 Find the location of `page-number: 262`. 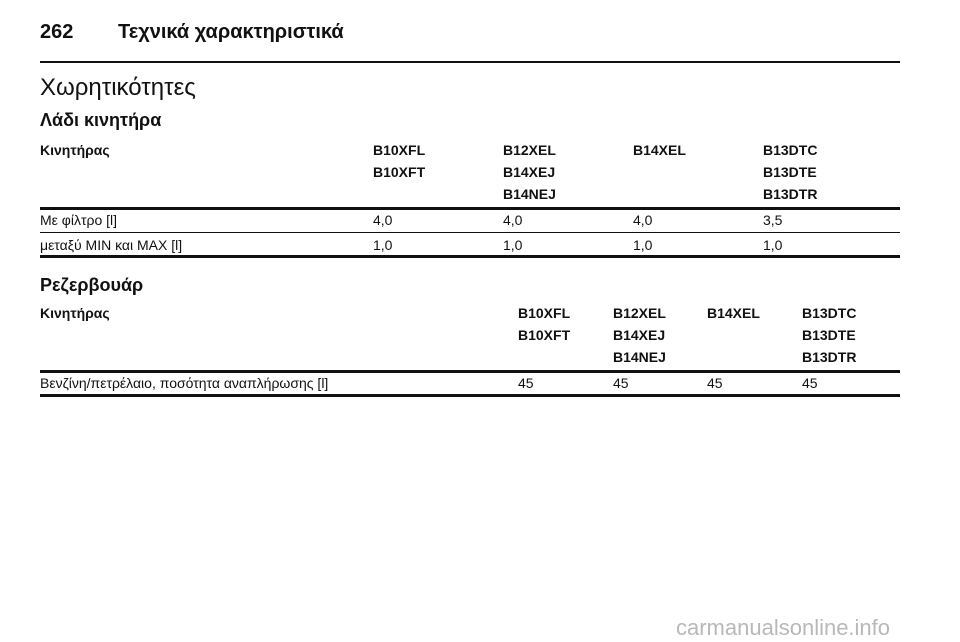

page-number: 262 is located at coordinates (57, 32).